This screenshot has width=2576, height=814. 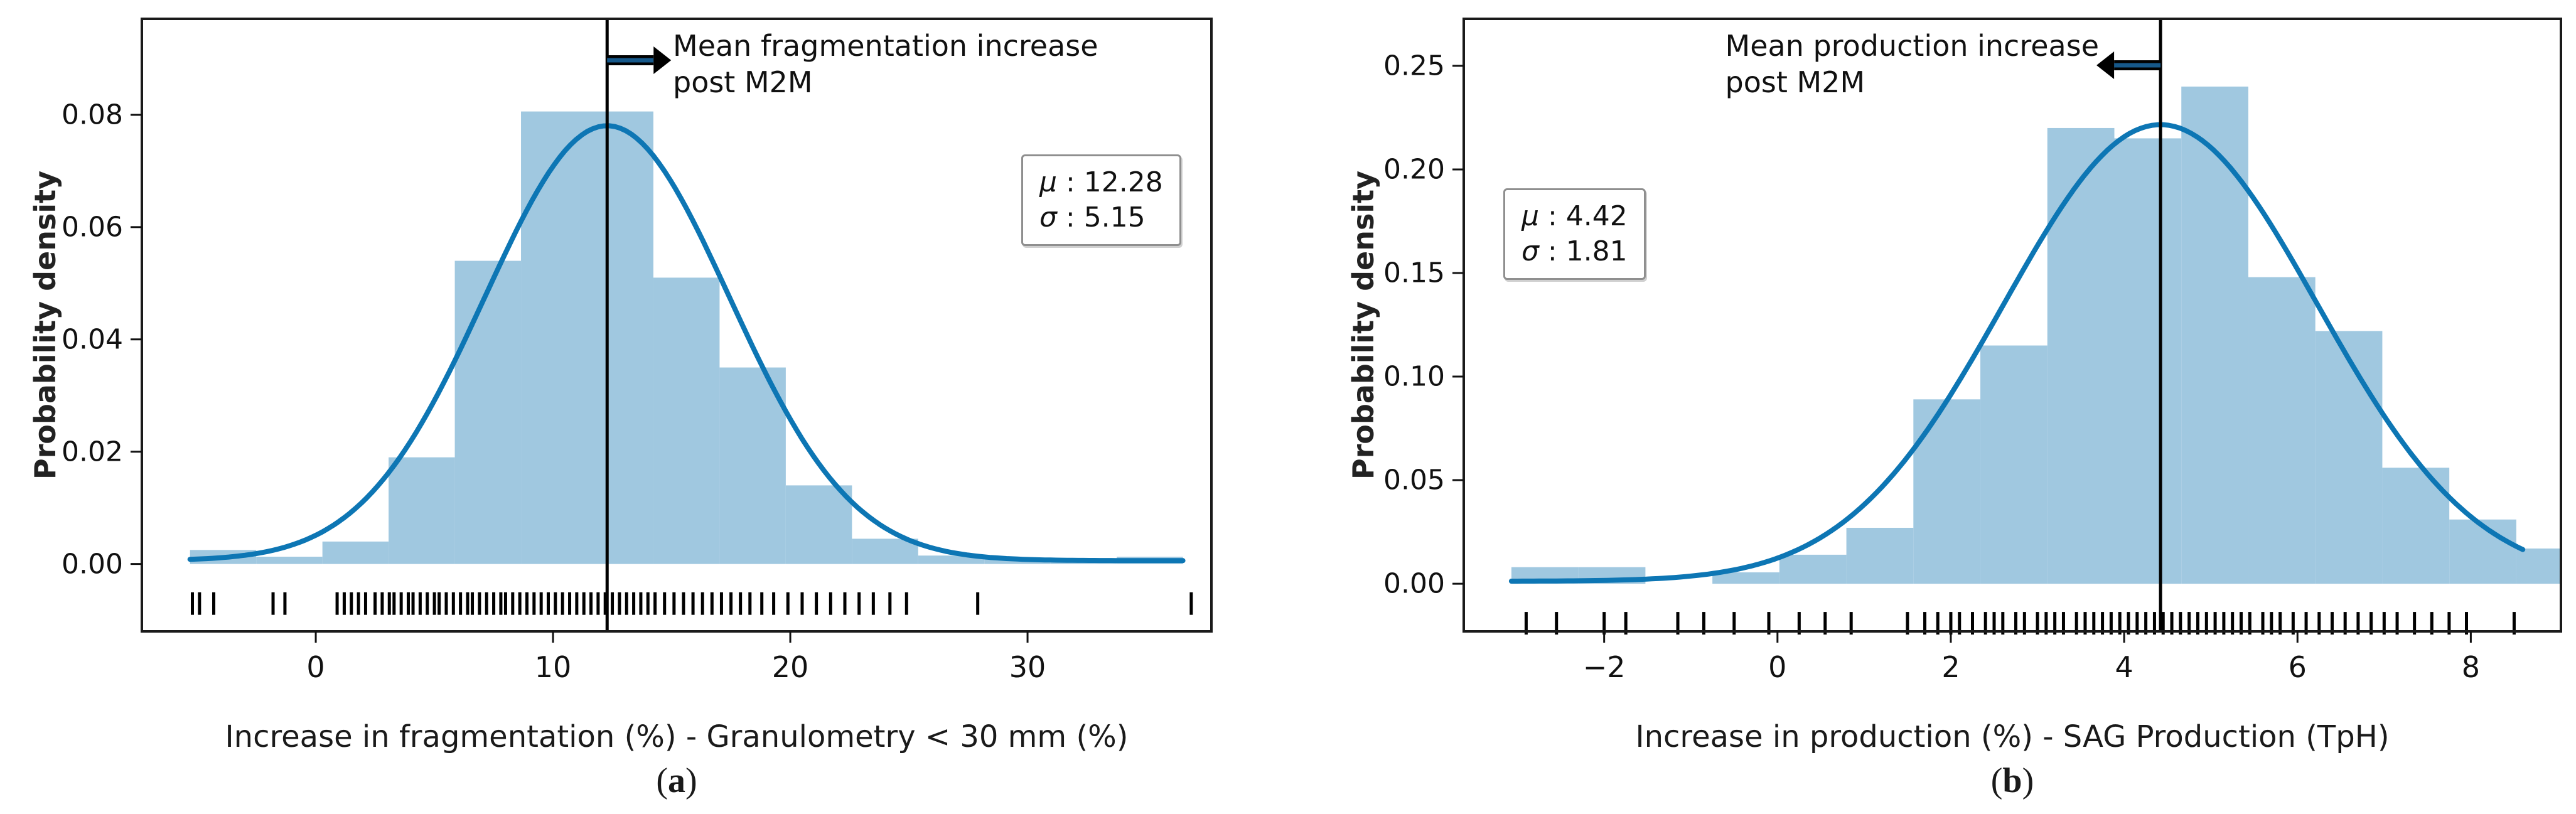 What do you see at coordinates (315, 667) in the screenshot?
I see `x-tick-label-a: 0` at bounding box center [315, 667].